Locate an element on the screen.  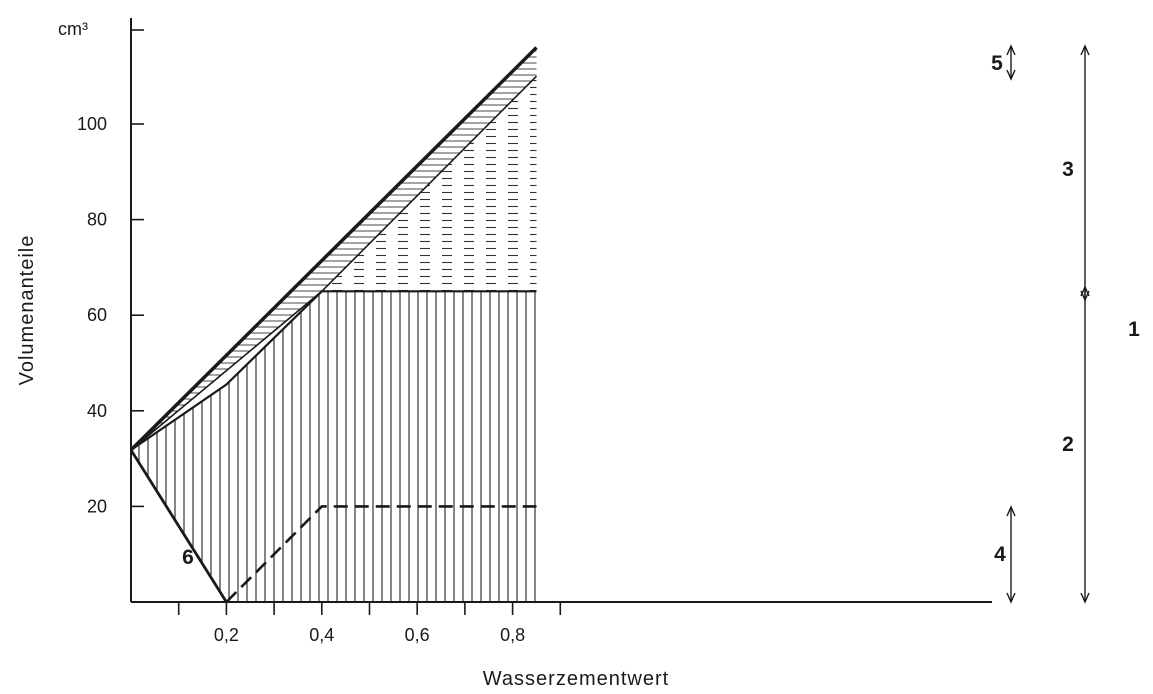
y-axis-title: Volumenanteile is located at coordinates (27, 310).